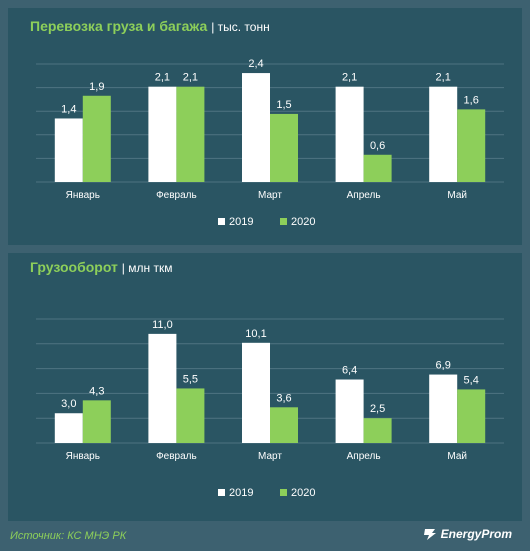  Describe the element at coordinates (443, 366) in the screenshot. I see `data-label: 6,9` at that location.